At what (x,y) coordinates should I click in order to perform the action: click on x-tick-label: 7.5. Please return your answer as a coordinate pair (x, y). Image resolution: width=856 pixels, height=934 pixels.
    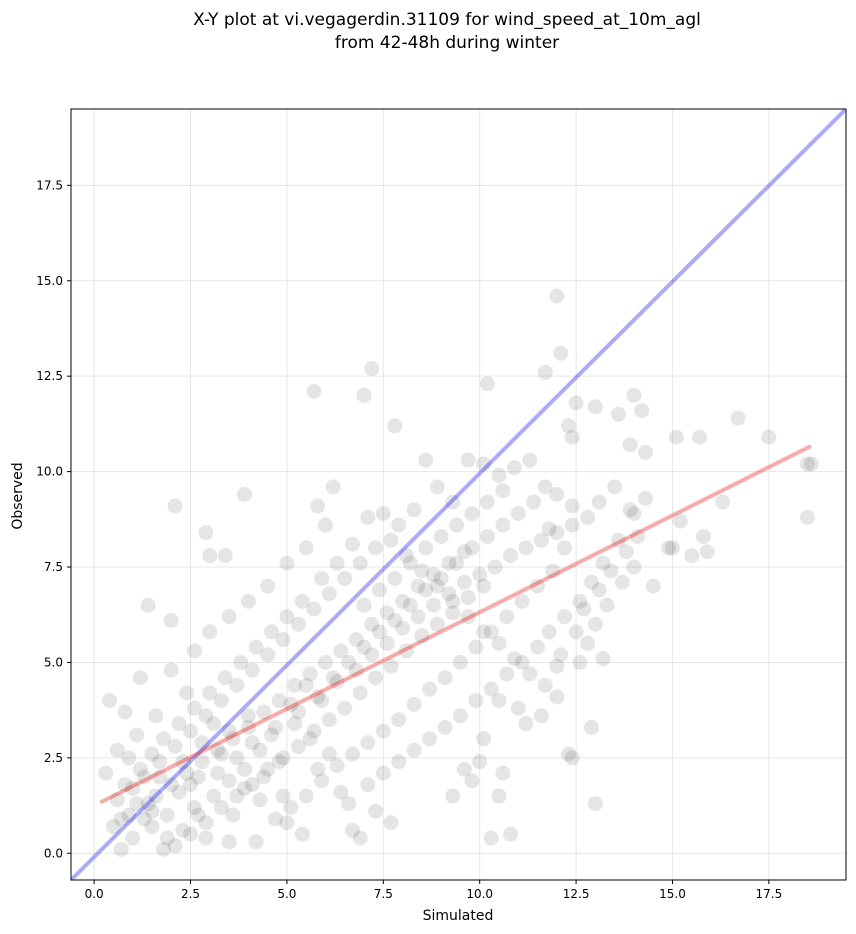
    Looking at the image, I should click on (383, 894).